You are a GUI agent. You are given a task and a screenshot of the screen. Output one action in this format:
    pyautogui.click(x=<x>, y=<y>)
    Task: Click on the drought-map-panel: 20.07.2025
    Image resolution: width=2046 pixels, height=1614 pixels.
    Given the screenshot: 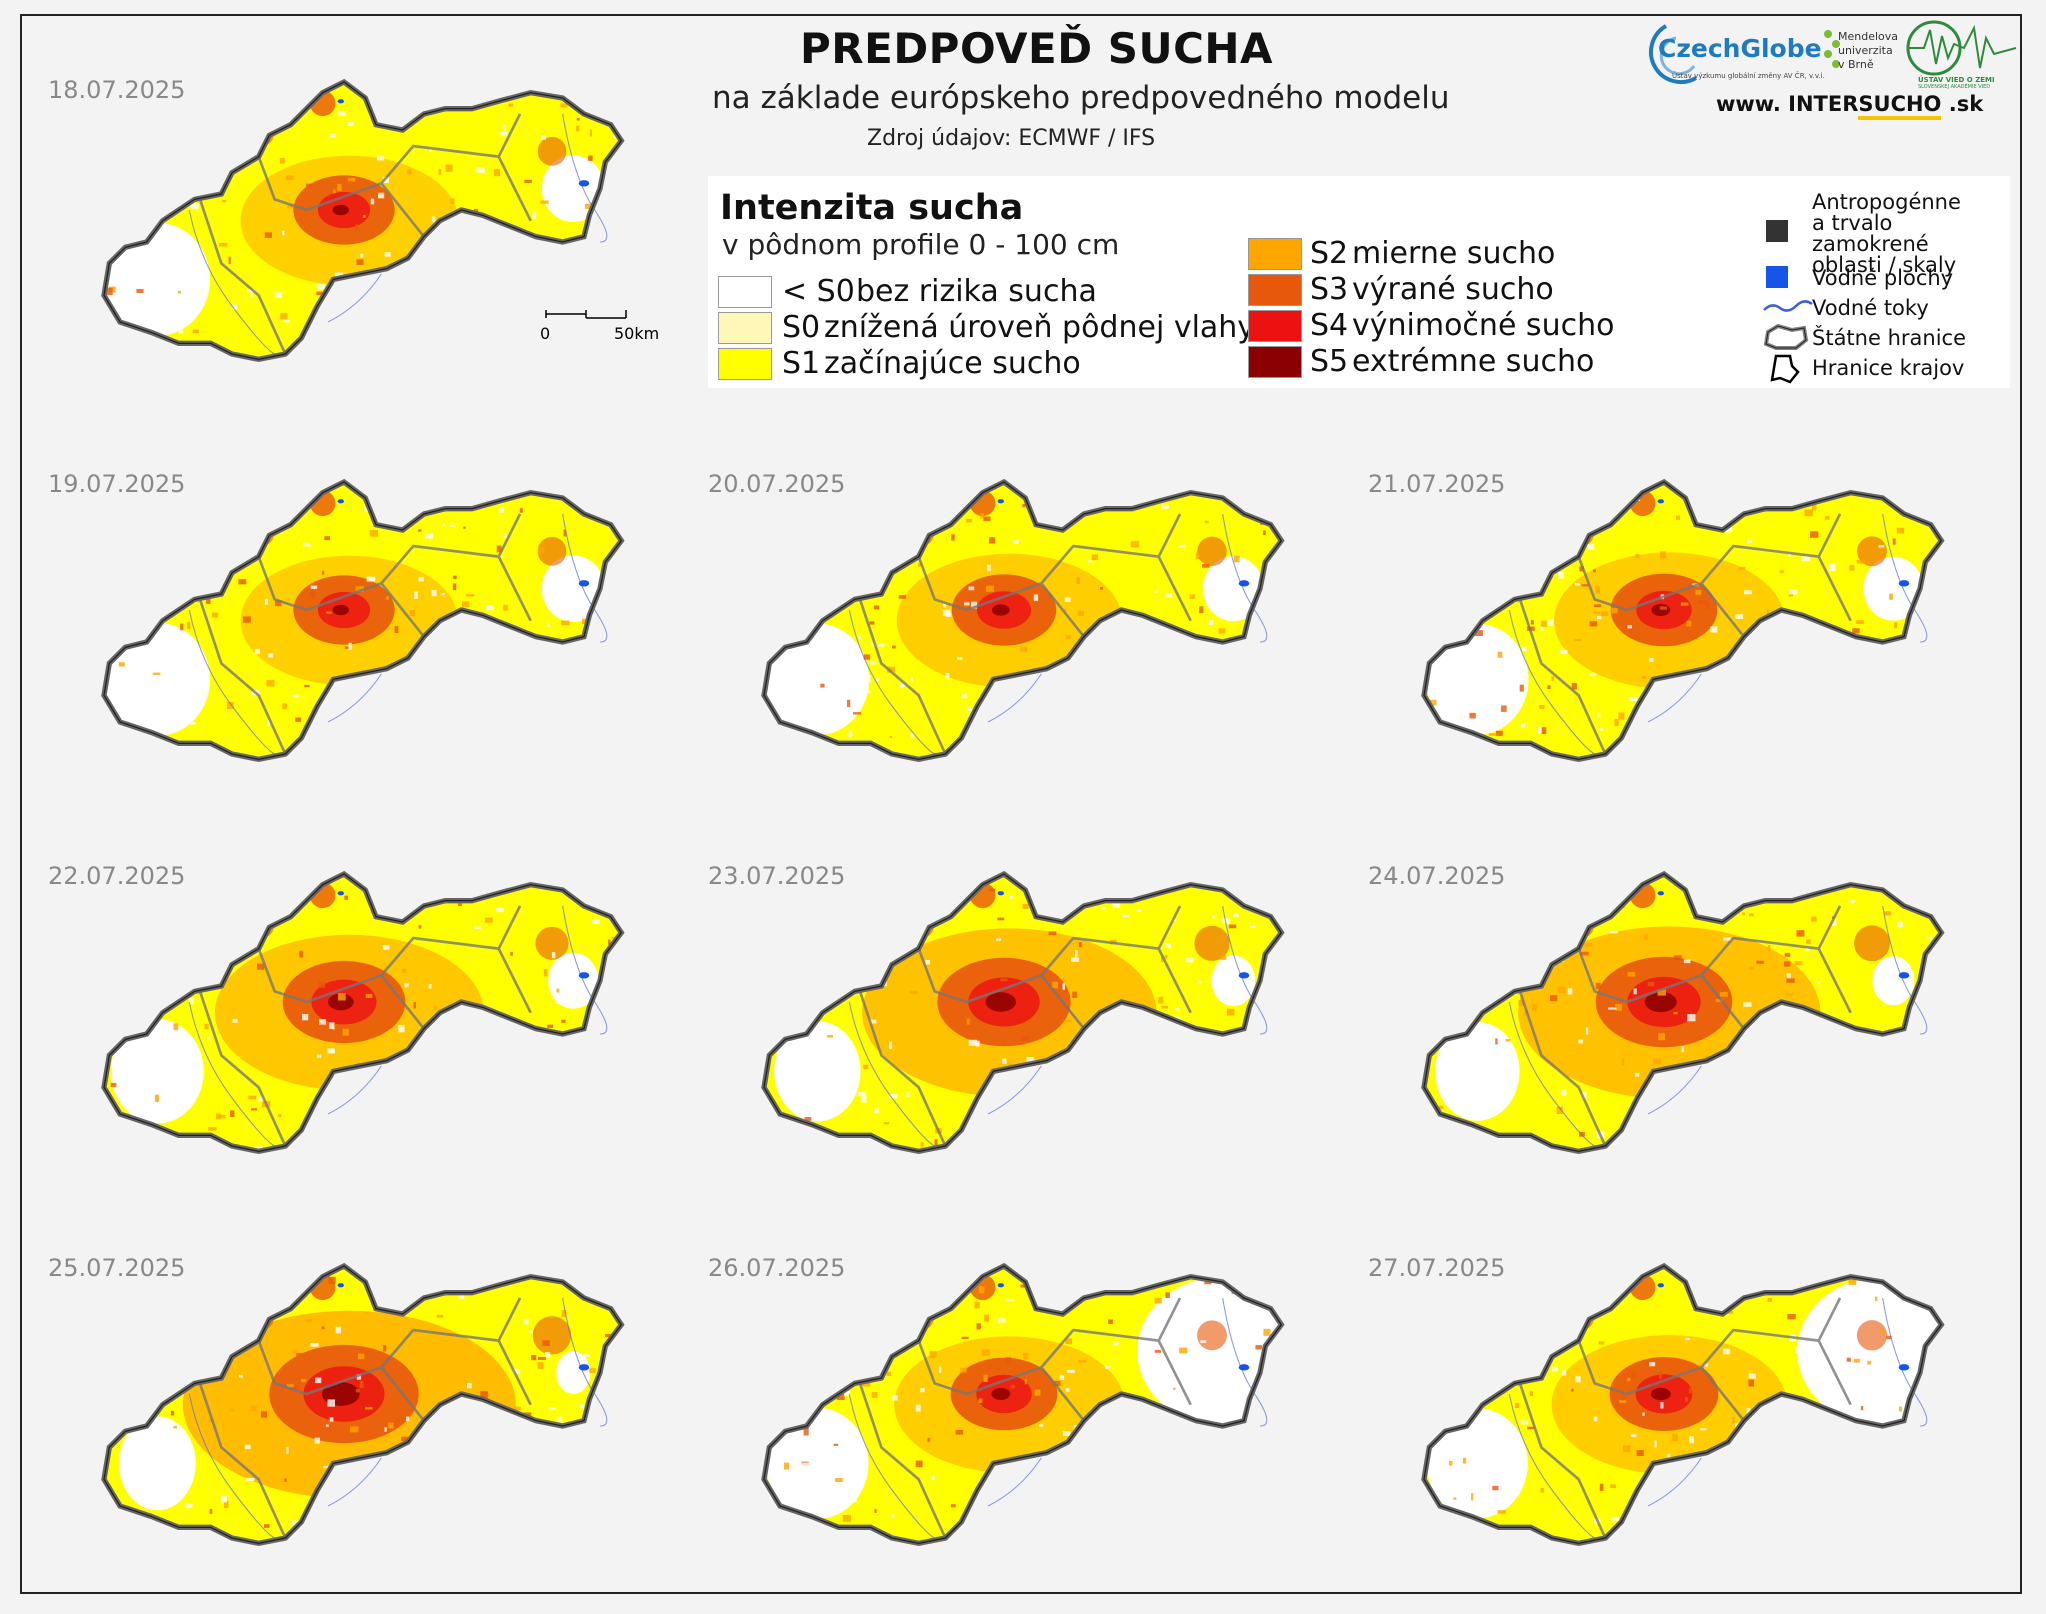 What is the action you would take?
    pyautogui.click(x=1020, y=640)
    